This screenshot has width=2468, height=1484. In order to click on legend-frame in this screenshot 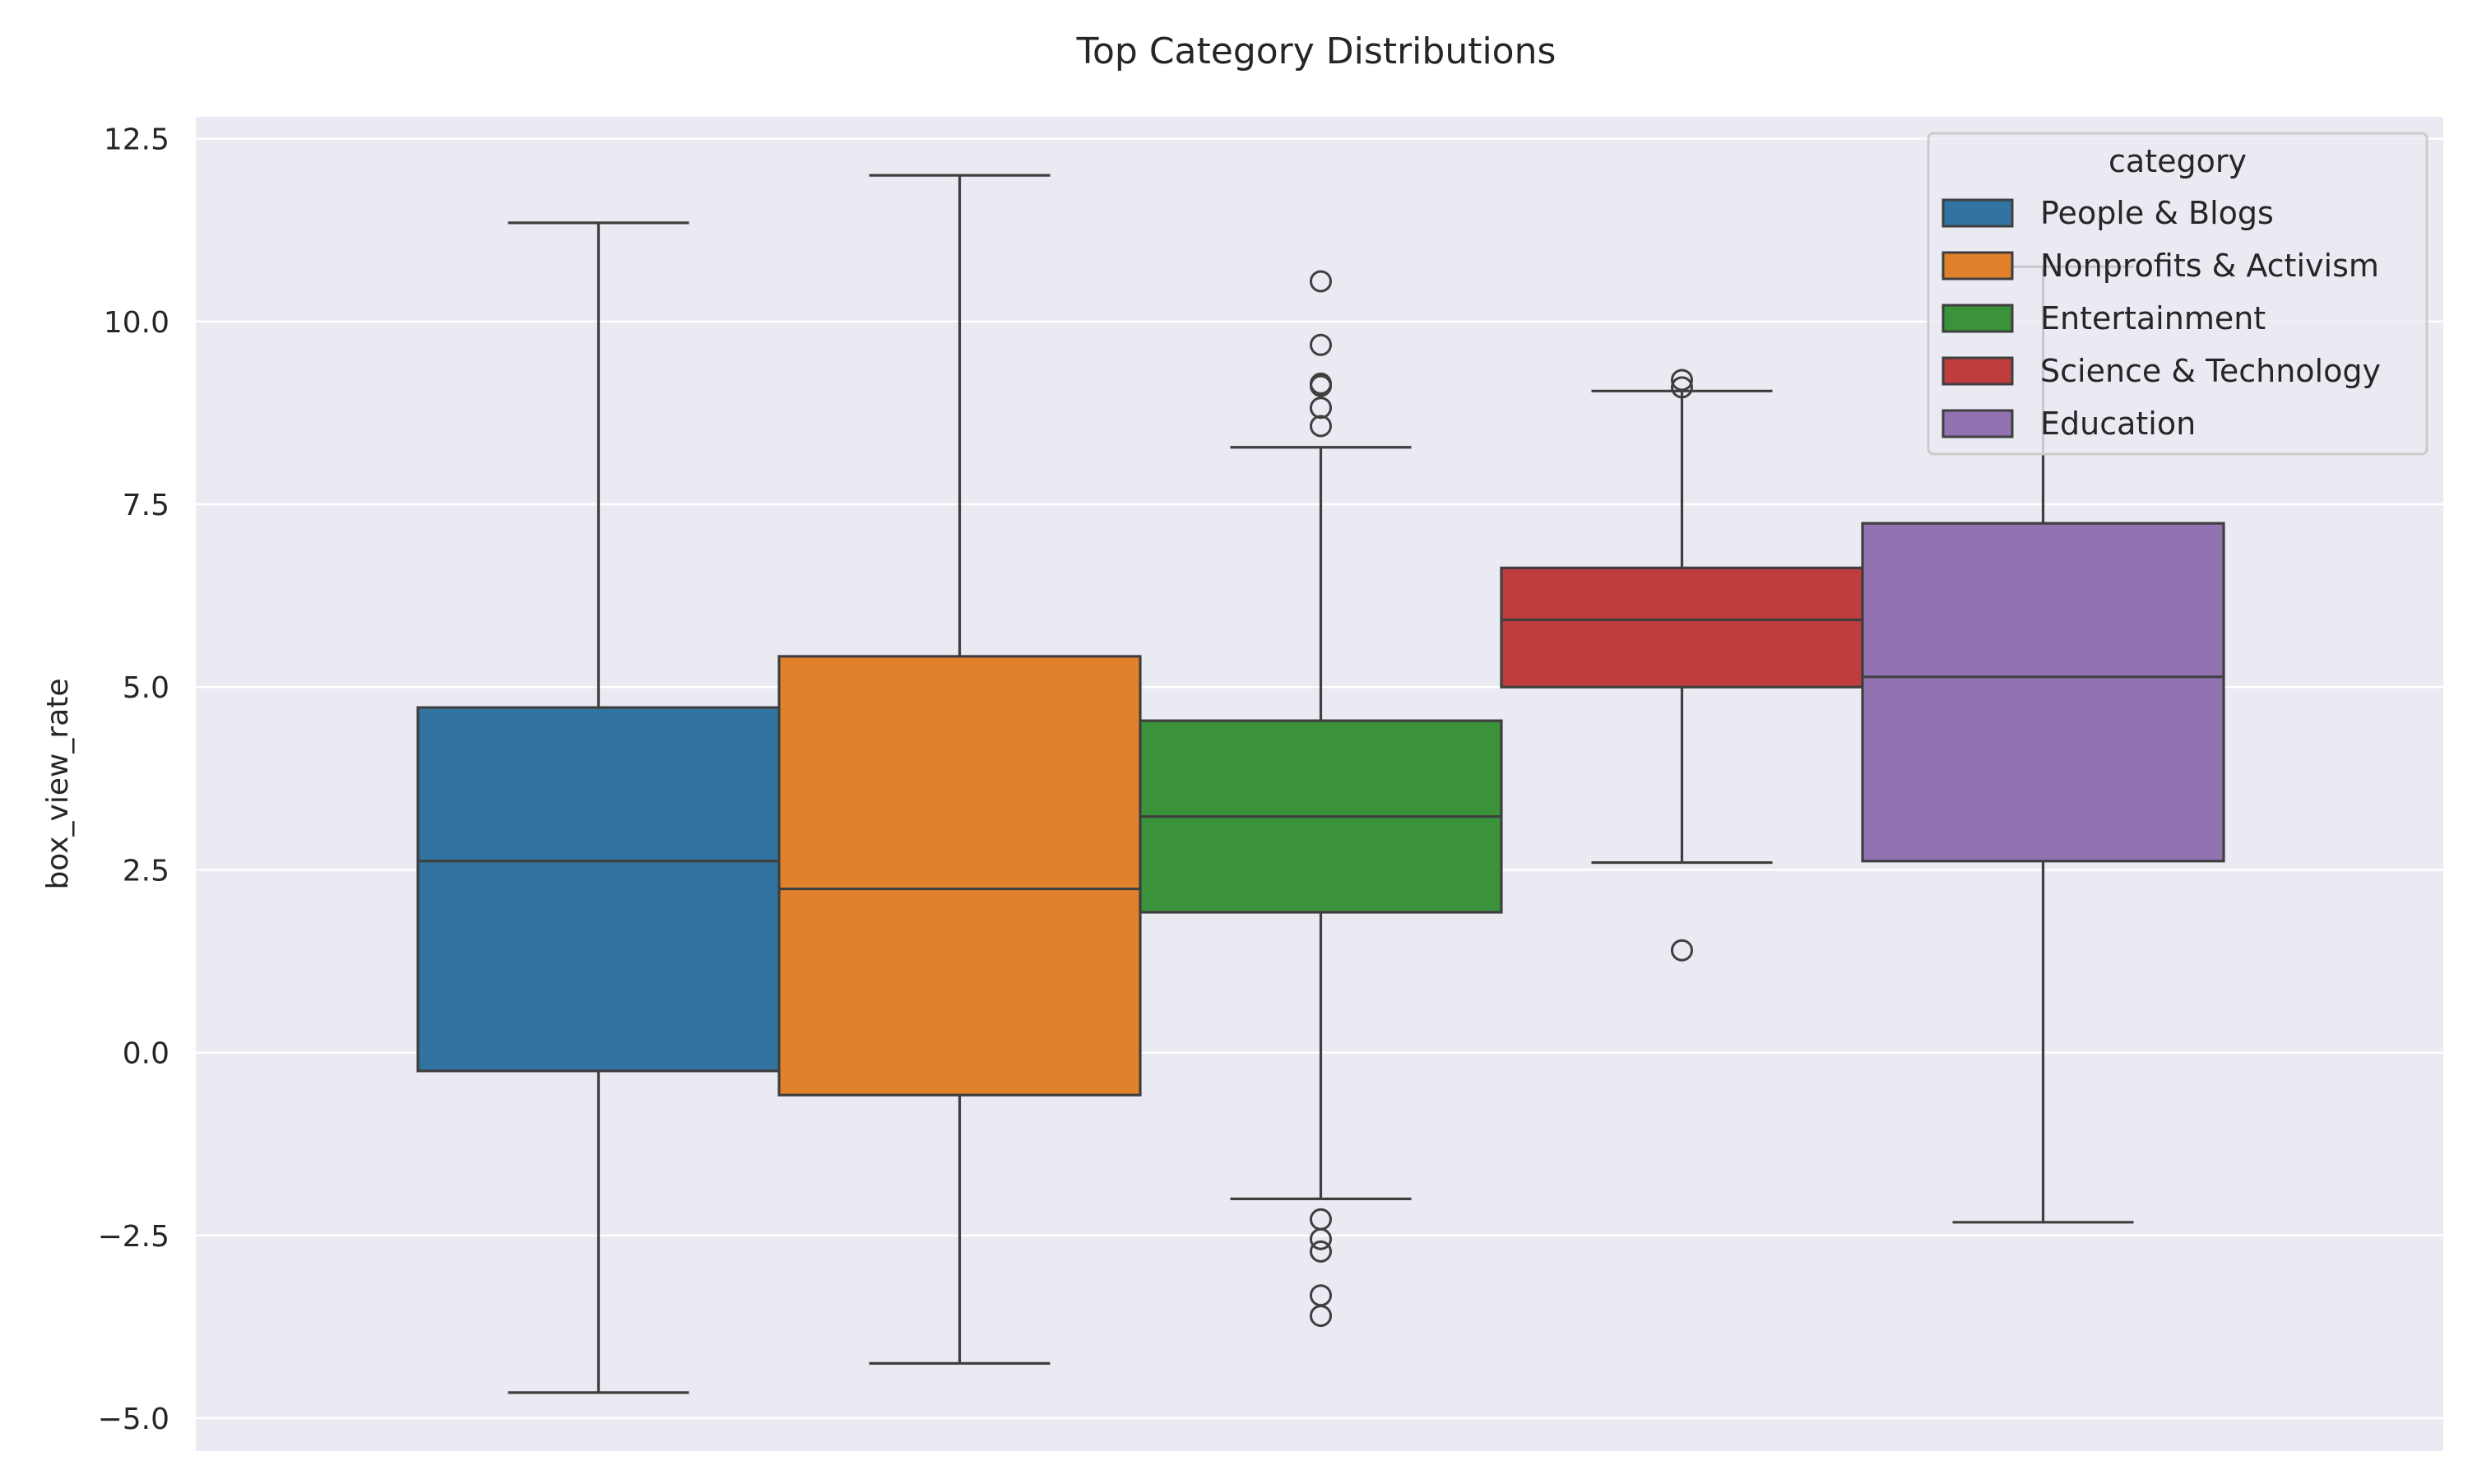, I will do `click(2178, 294)`.